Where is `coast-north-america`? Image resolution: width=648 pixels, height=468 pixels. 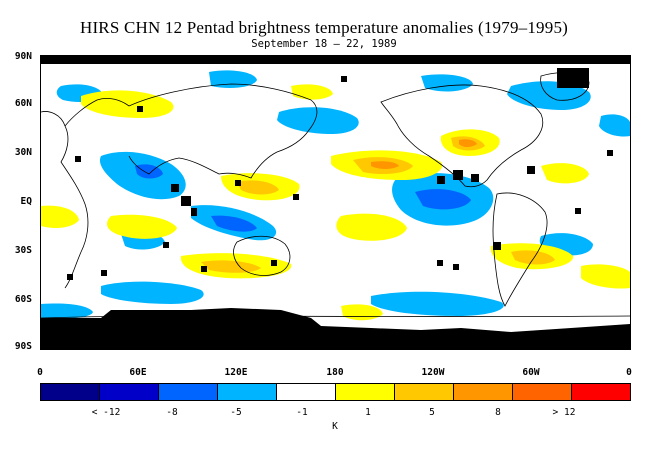
coast-north-america is located at coordinates (462, 136).